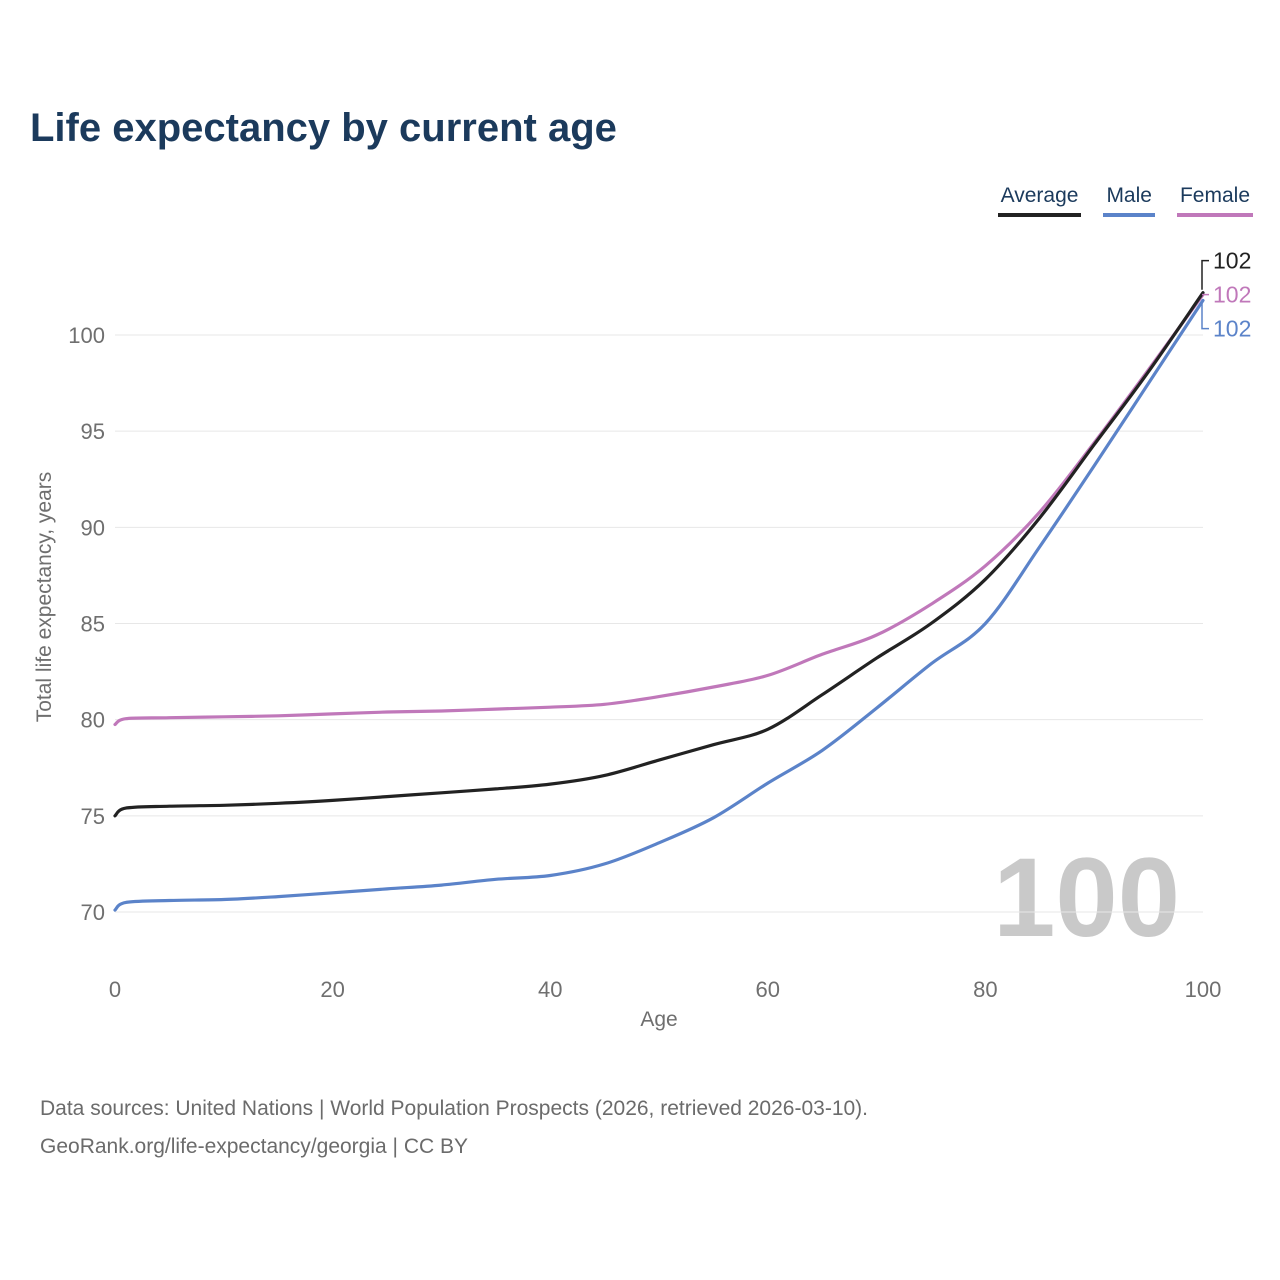  What do you see at coordinates (44, 597) in the screenshot?
I see `y-axis-title: Total life expectancy, years` at bounding box center [44, 597].